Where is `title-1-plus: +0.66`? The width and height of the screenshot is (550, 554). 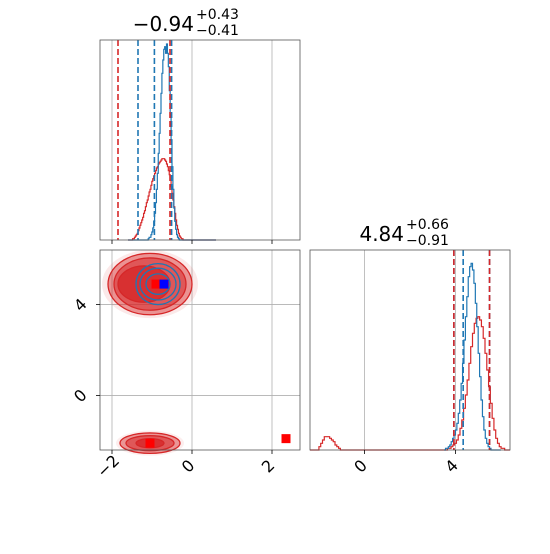 title-1-plus: +0.66 is located at coordinates (427, 225).